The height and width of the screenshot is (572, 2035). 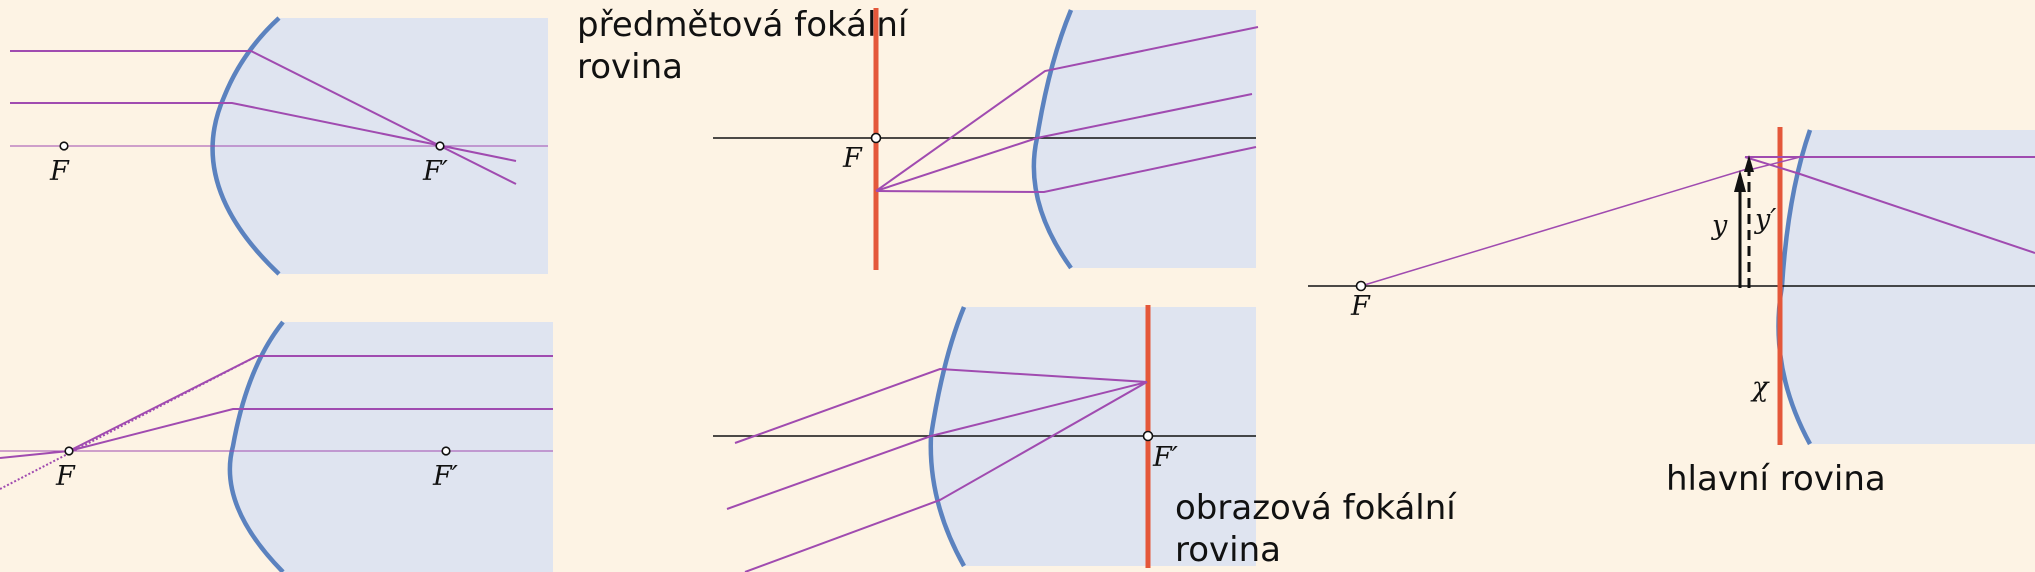 I want to click on object-focal-plane-label: předmětová fokální rovina, so click(x=742, y=46).